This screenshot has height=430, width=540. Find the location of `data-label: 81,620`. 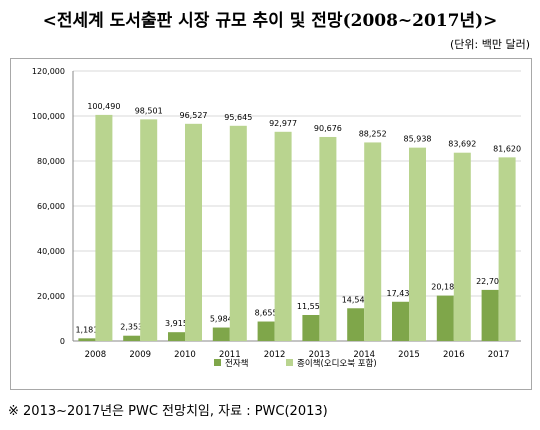

data-label: 81,620 is located at coordinates (507, 148).